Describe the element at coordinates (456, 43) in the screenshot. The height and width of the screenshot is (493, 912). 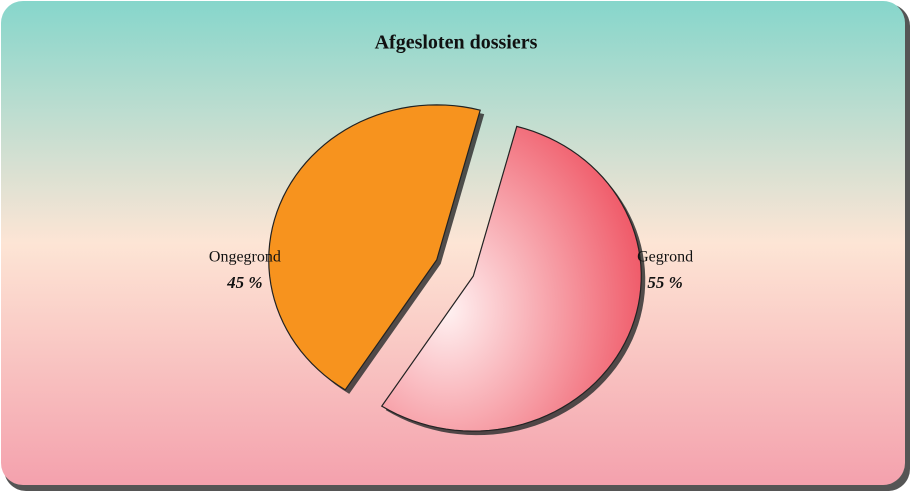
I see `chart-title: Afgesloten dossiers` at that location.